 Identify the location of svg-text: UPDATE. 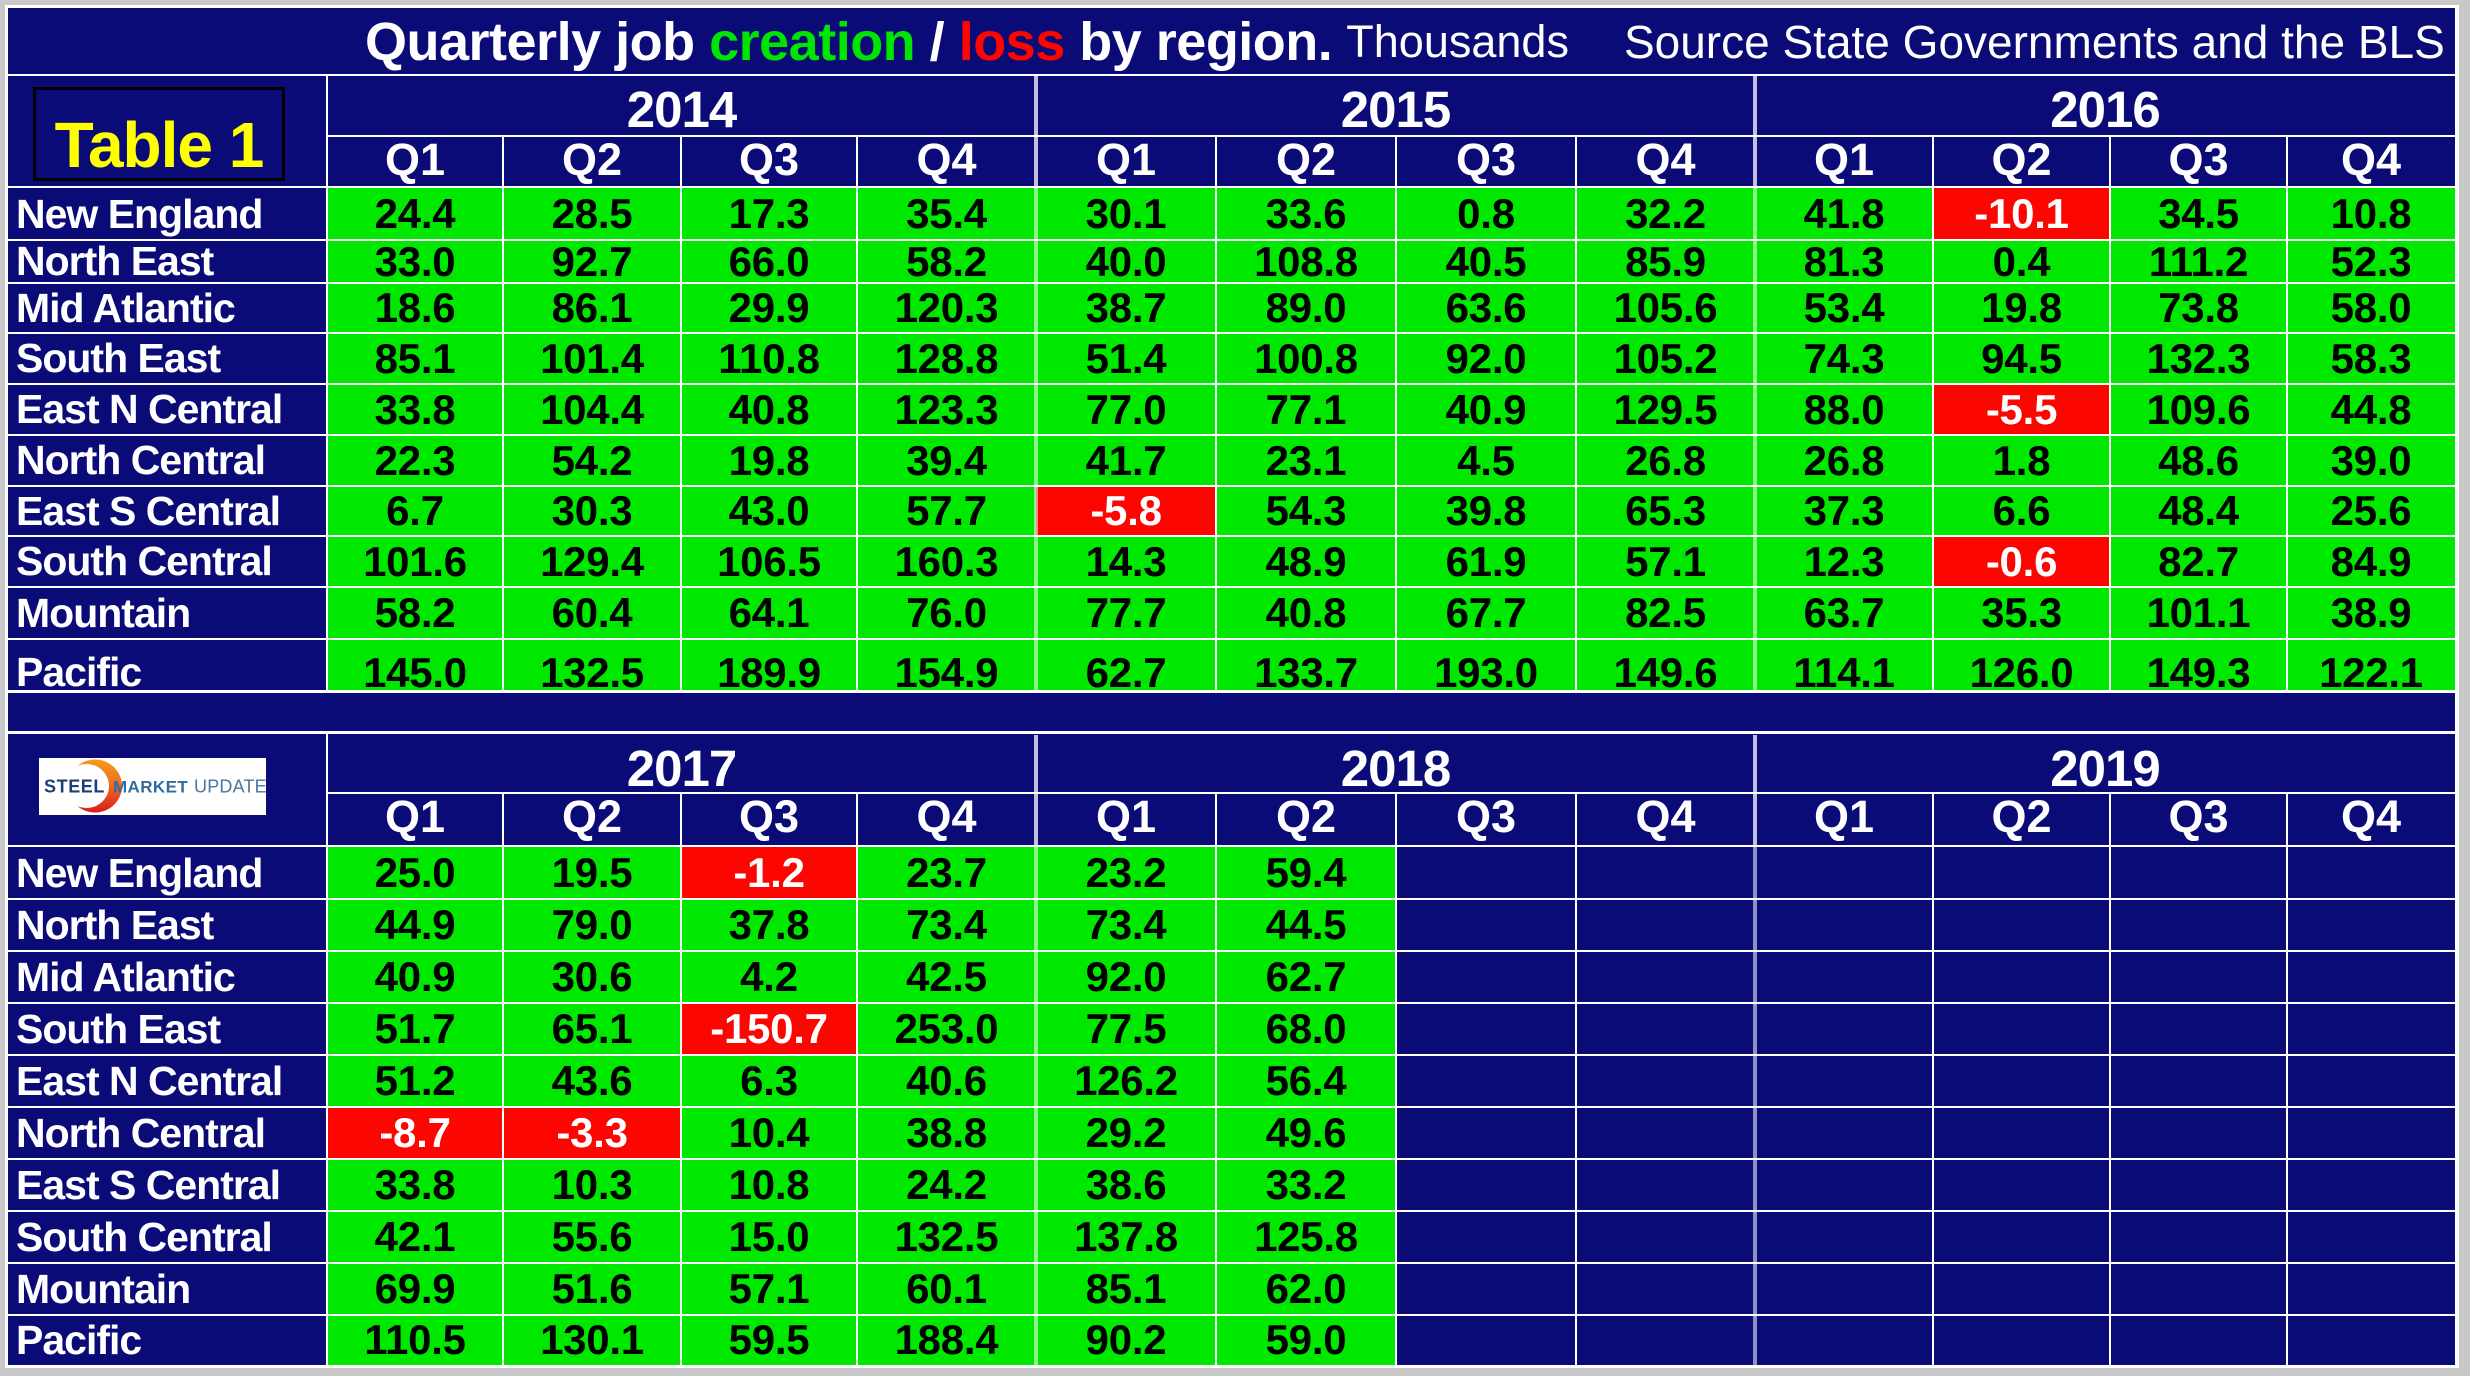
(230, 787).